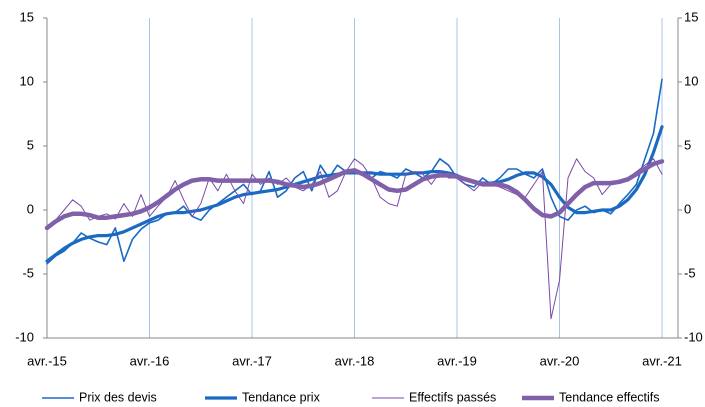  Describe the element at coordinates (609, 397) in the screenshot. I see `legend-label: Tendance effectifs` at that location.